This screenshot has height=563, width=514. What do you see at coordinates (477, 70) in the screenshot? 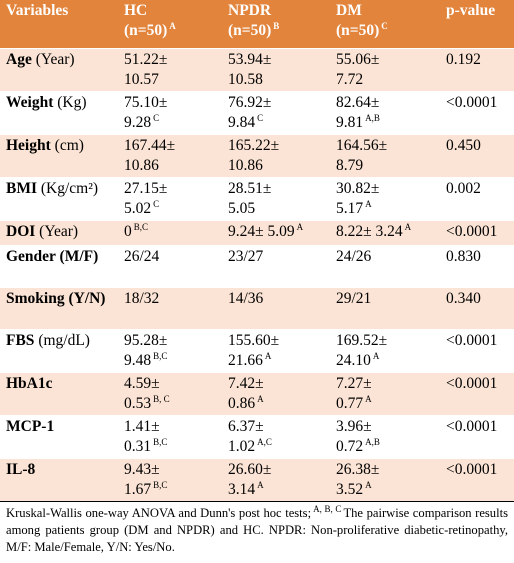
I see `p-value-cell: 0.192` at bounding box center [477, 70].